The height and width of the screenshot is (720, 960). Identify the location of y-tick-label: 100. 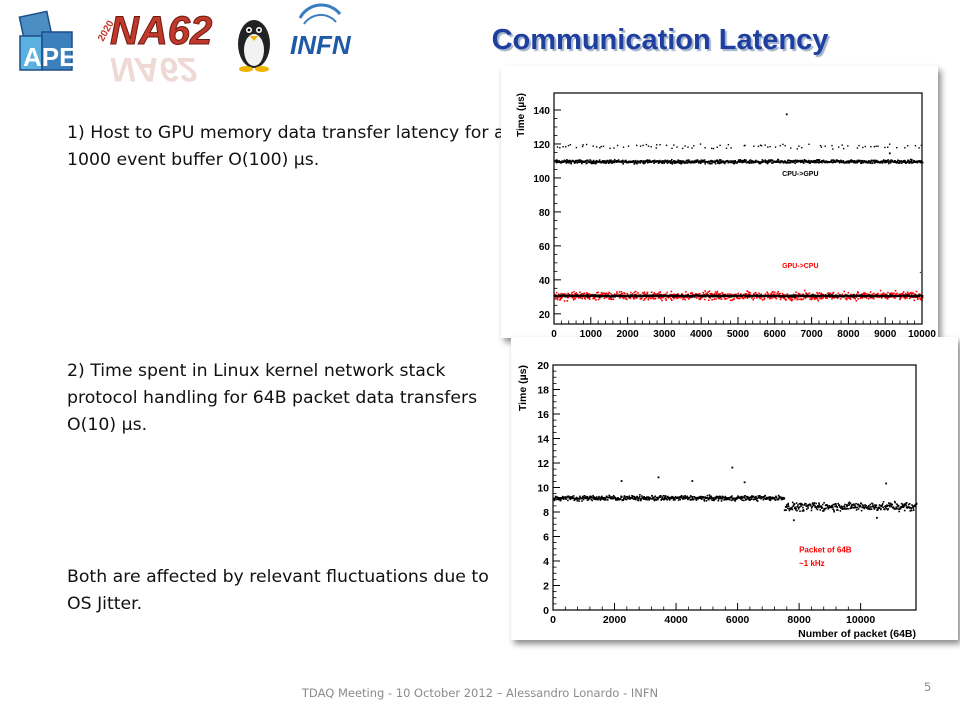
(541, 179).